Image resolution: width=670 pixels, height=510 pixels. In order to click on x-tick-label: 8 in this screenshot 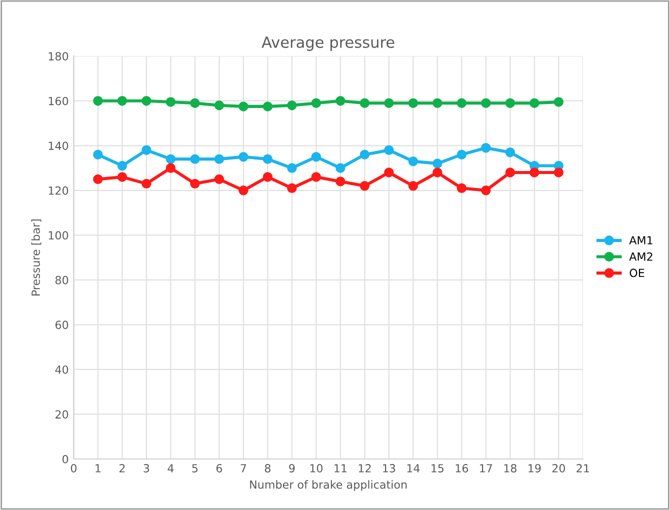, I will do `click(267, 468)`.